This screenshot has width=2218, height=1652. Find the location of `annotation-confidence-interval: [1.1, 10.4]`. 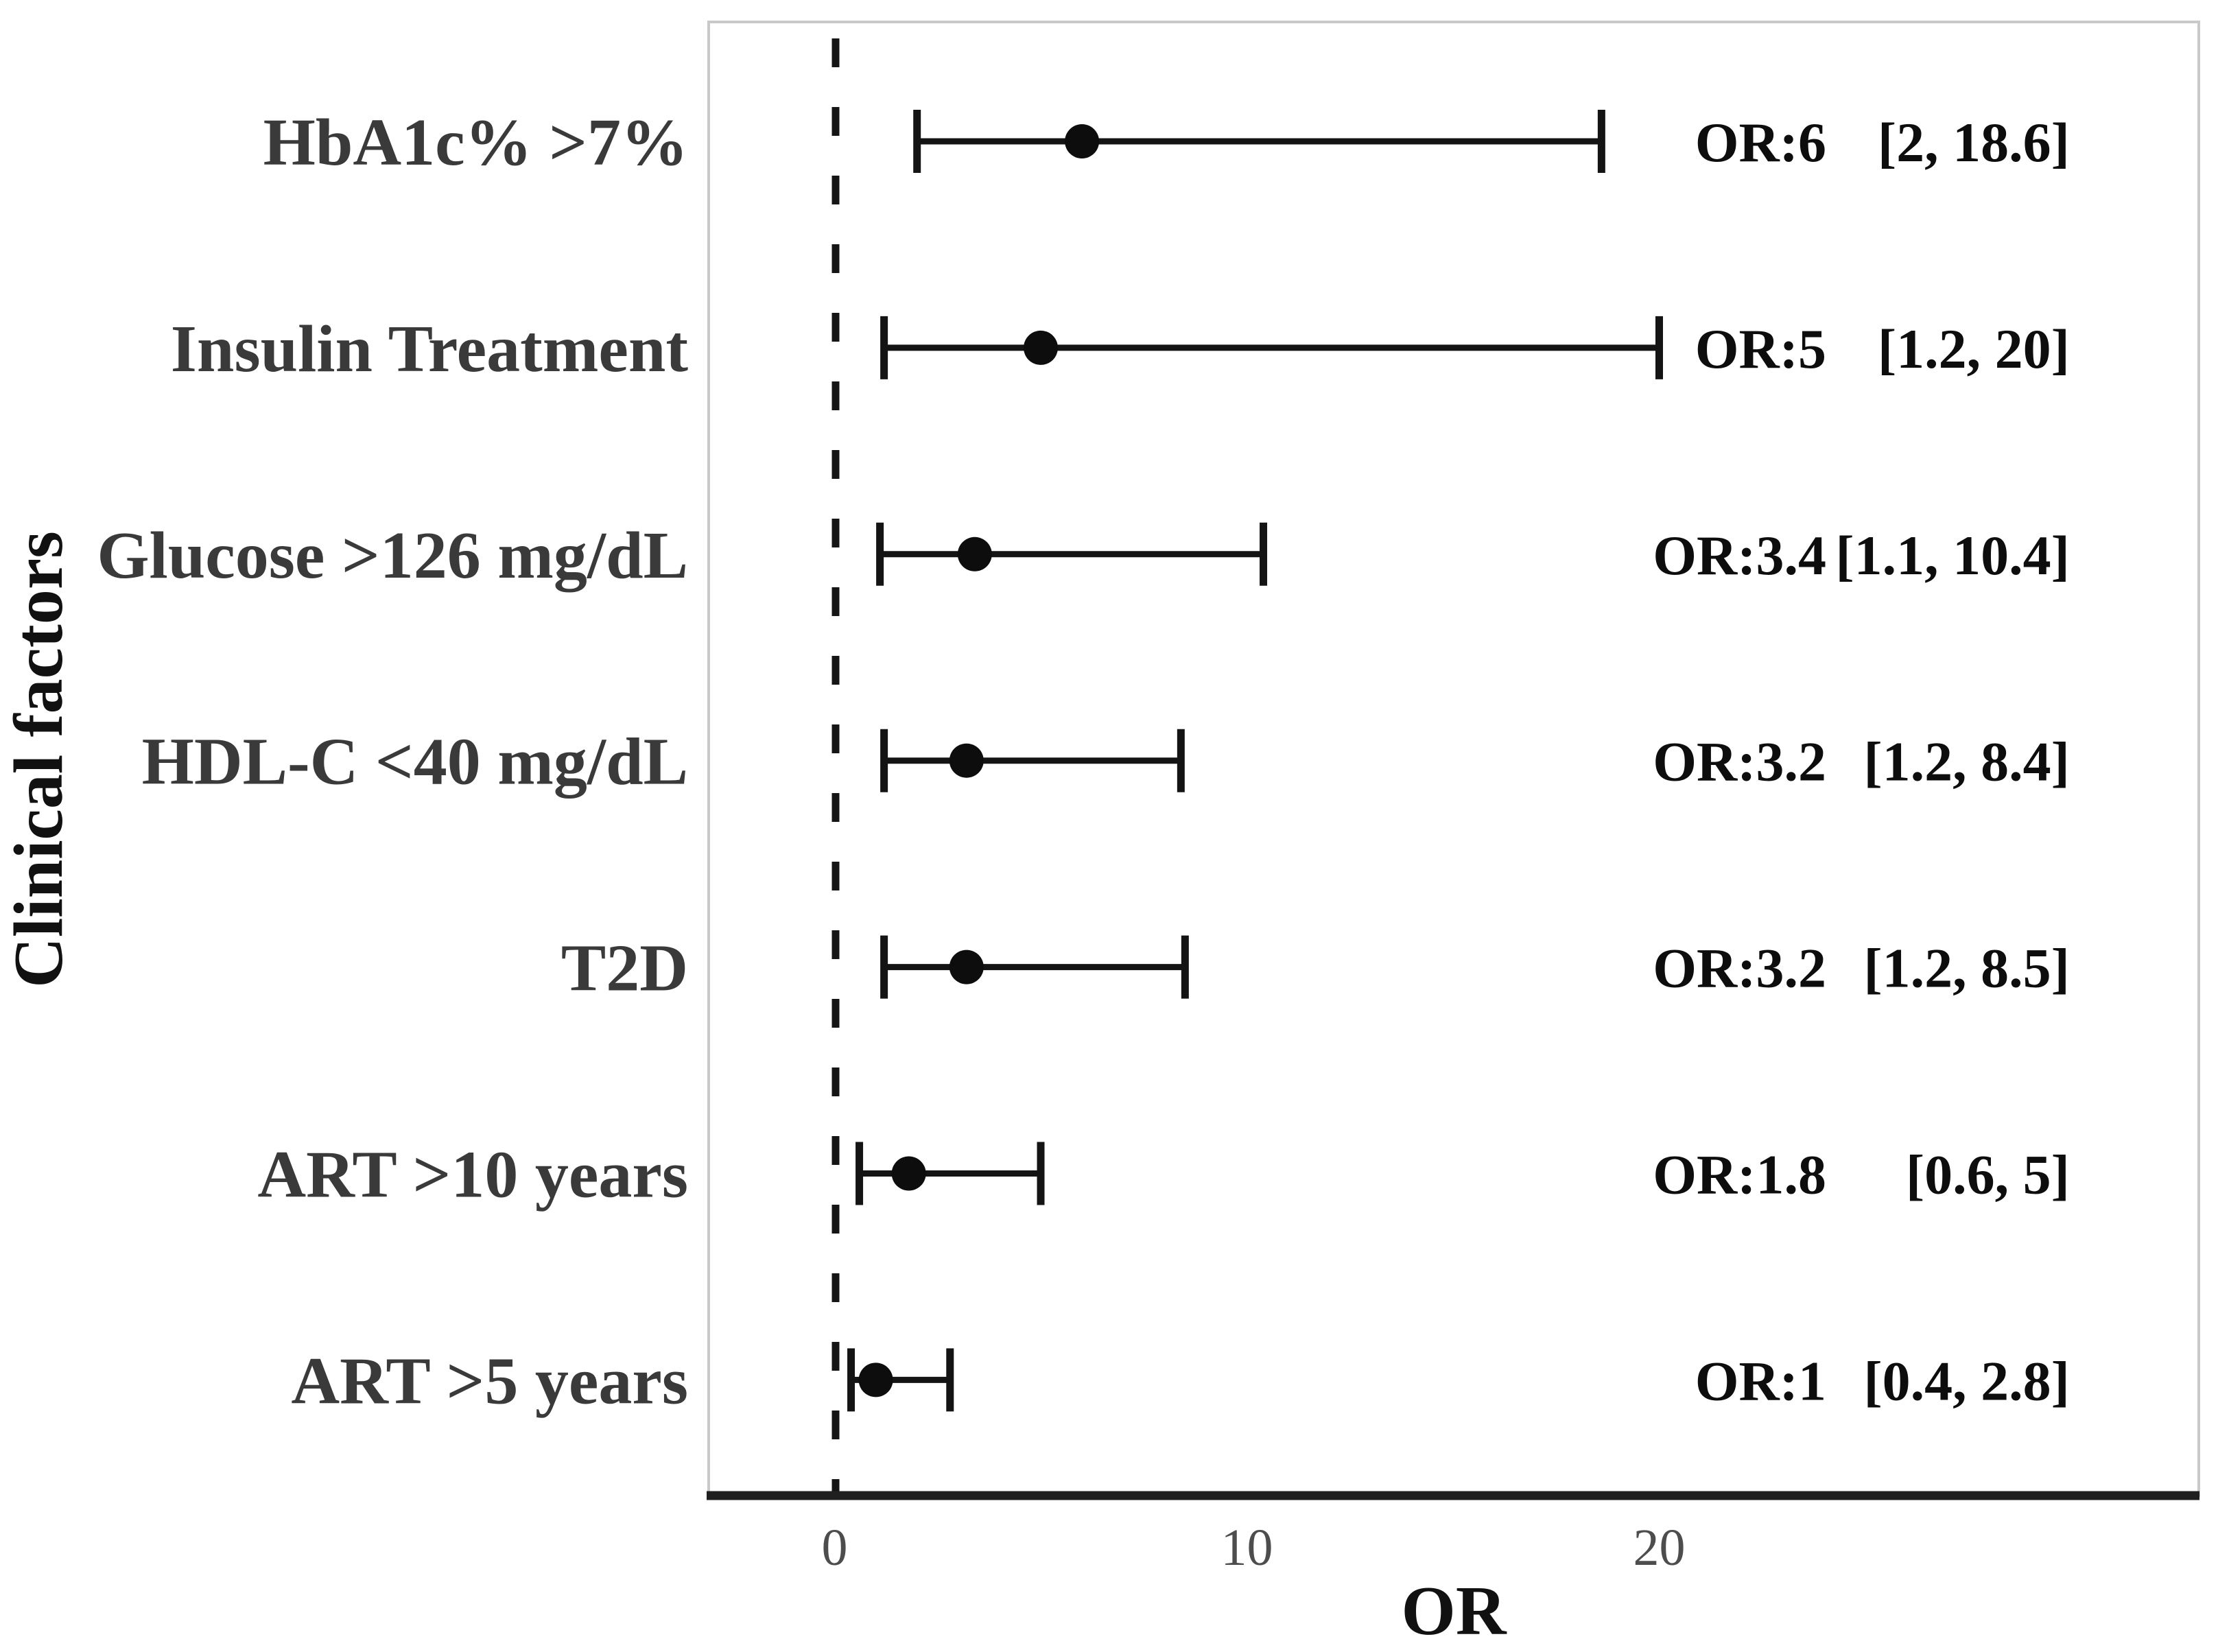

annotation-confidence-interval: [1.1, 10.4] is located at coordinates (1953, 555).